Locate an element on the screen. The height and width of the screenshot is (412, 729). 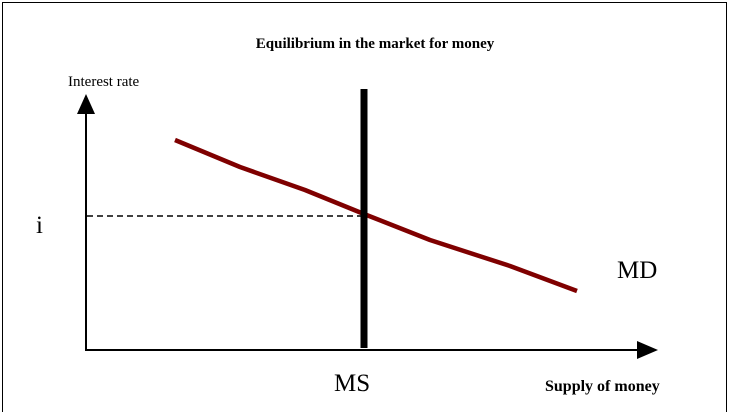
supply-curve-label: MS is located at coordinates (352, 383).